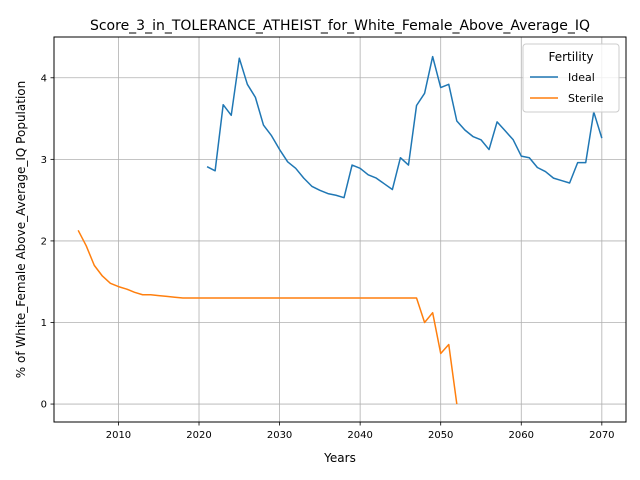 This screenshot has width=640, height=480. What do you see at coordinates (359, 435) in the screenshot?
I see `x-tick-label: 2040` at bounding box center [359, 435].